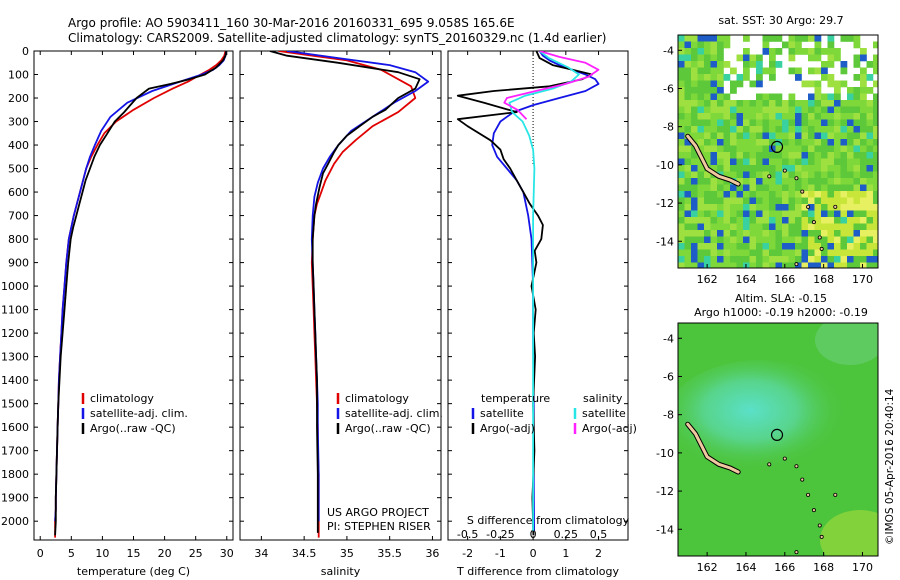 This screenshot has height=580, width=900. What do you see at coordinates (778, 439) in the screenshot?
I see `sla-map-frame` at bounding box center [778, 439].